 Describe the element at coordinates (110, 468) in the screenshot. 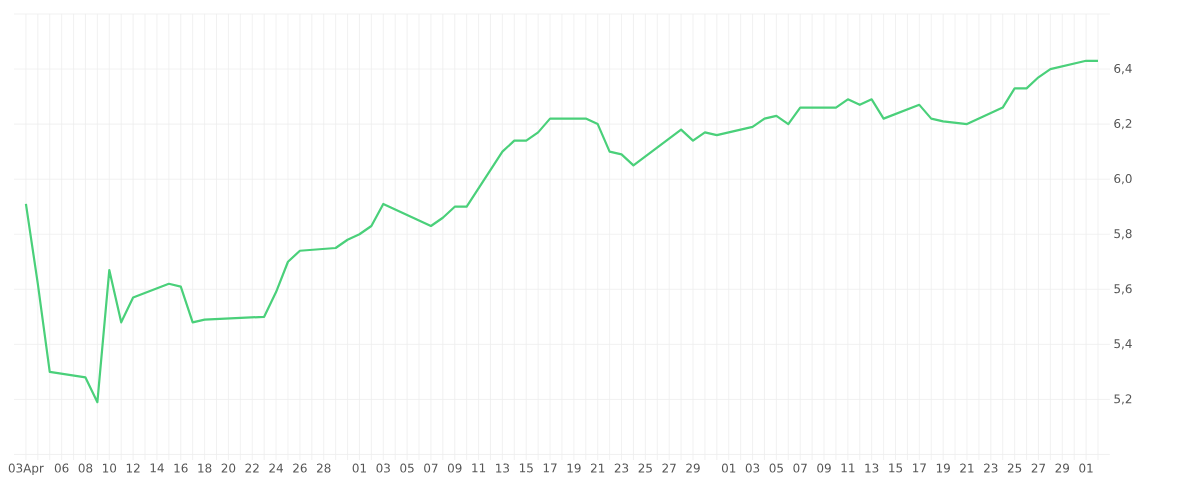

I see `x-tick-label: 10` at that location.